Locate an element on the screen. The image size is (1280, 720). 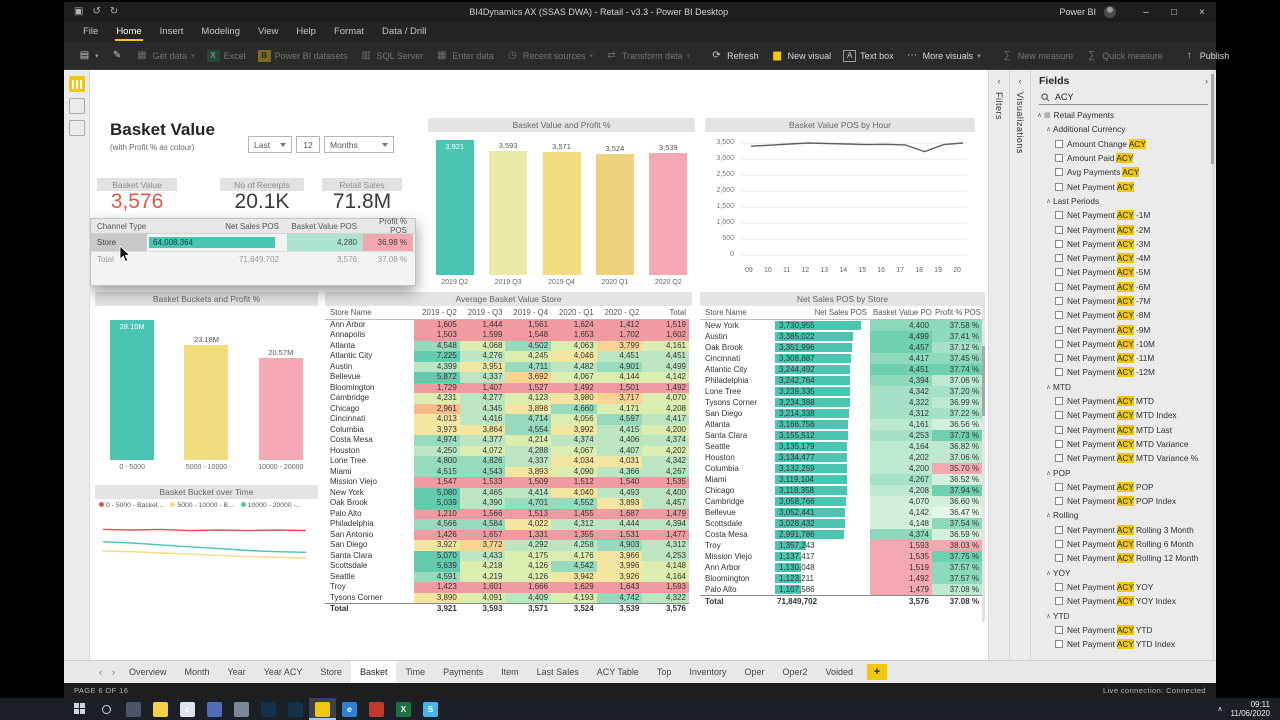
table-row: Cambridge 3,058,766 4,070 36.60 % is located at coordinates (841, 501).